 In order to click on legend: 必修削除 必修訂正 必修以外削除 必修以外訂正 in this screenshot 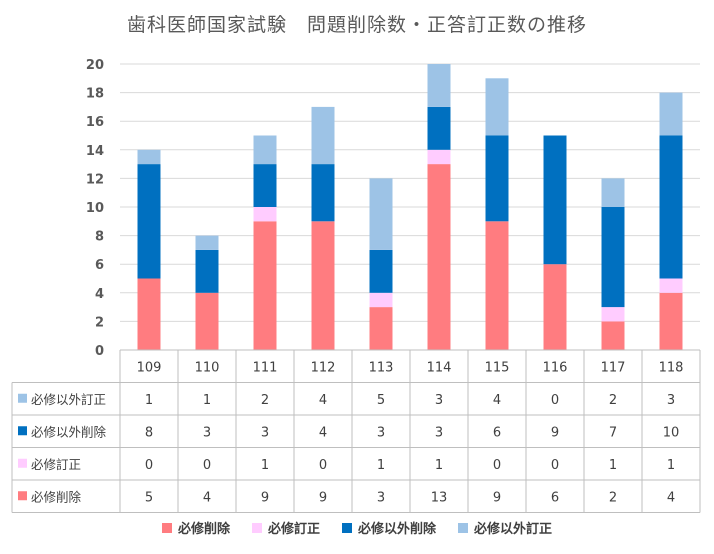, I will do `click(357, 527)`.